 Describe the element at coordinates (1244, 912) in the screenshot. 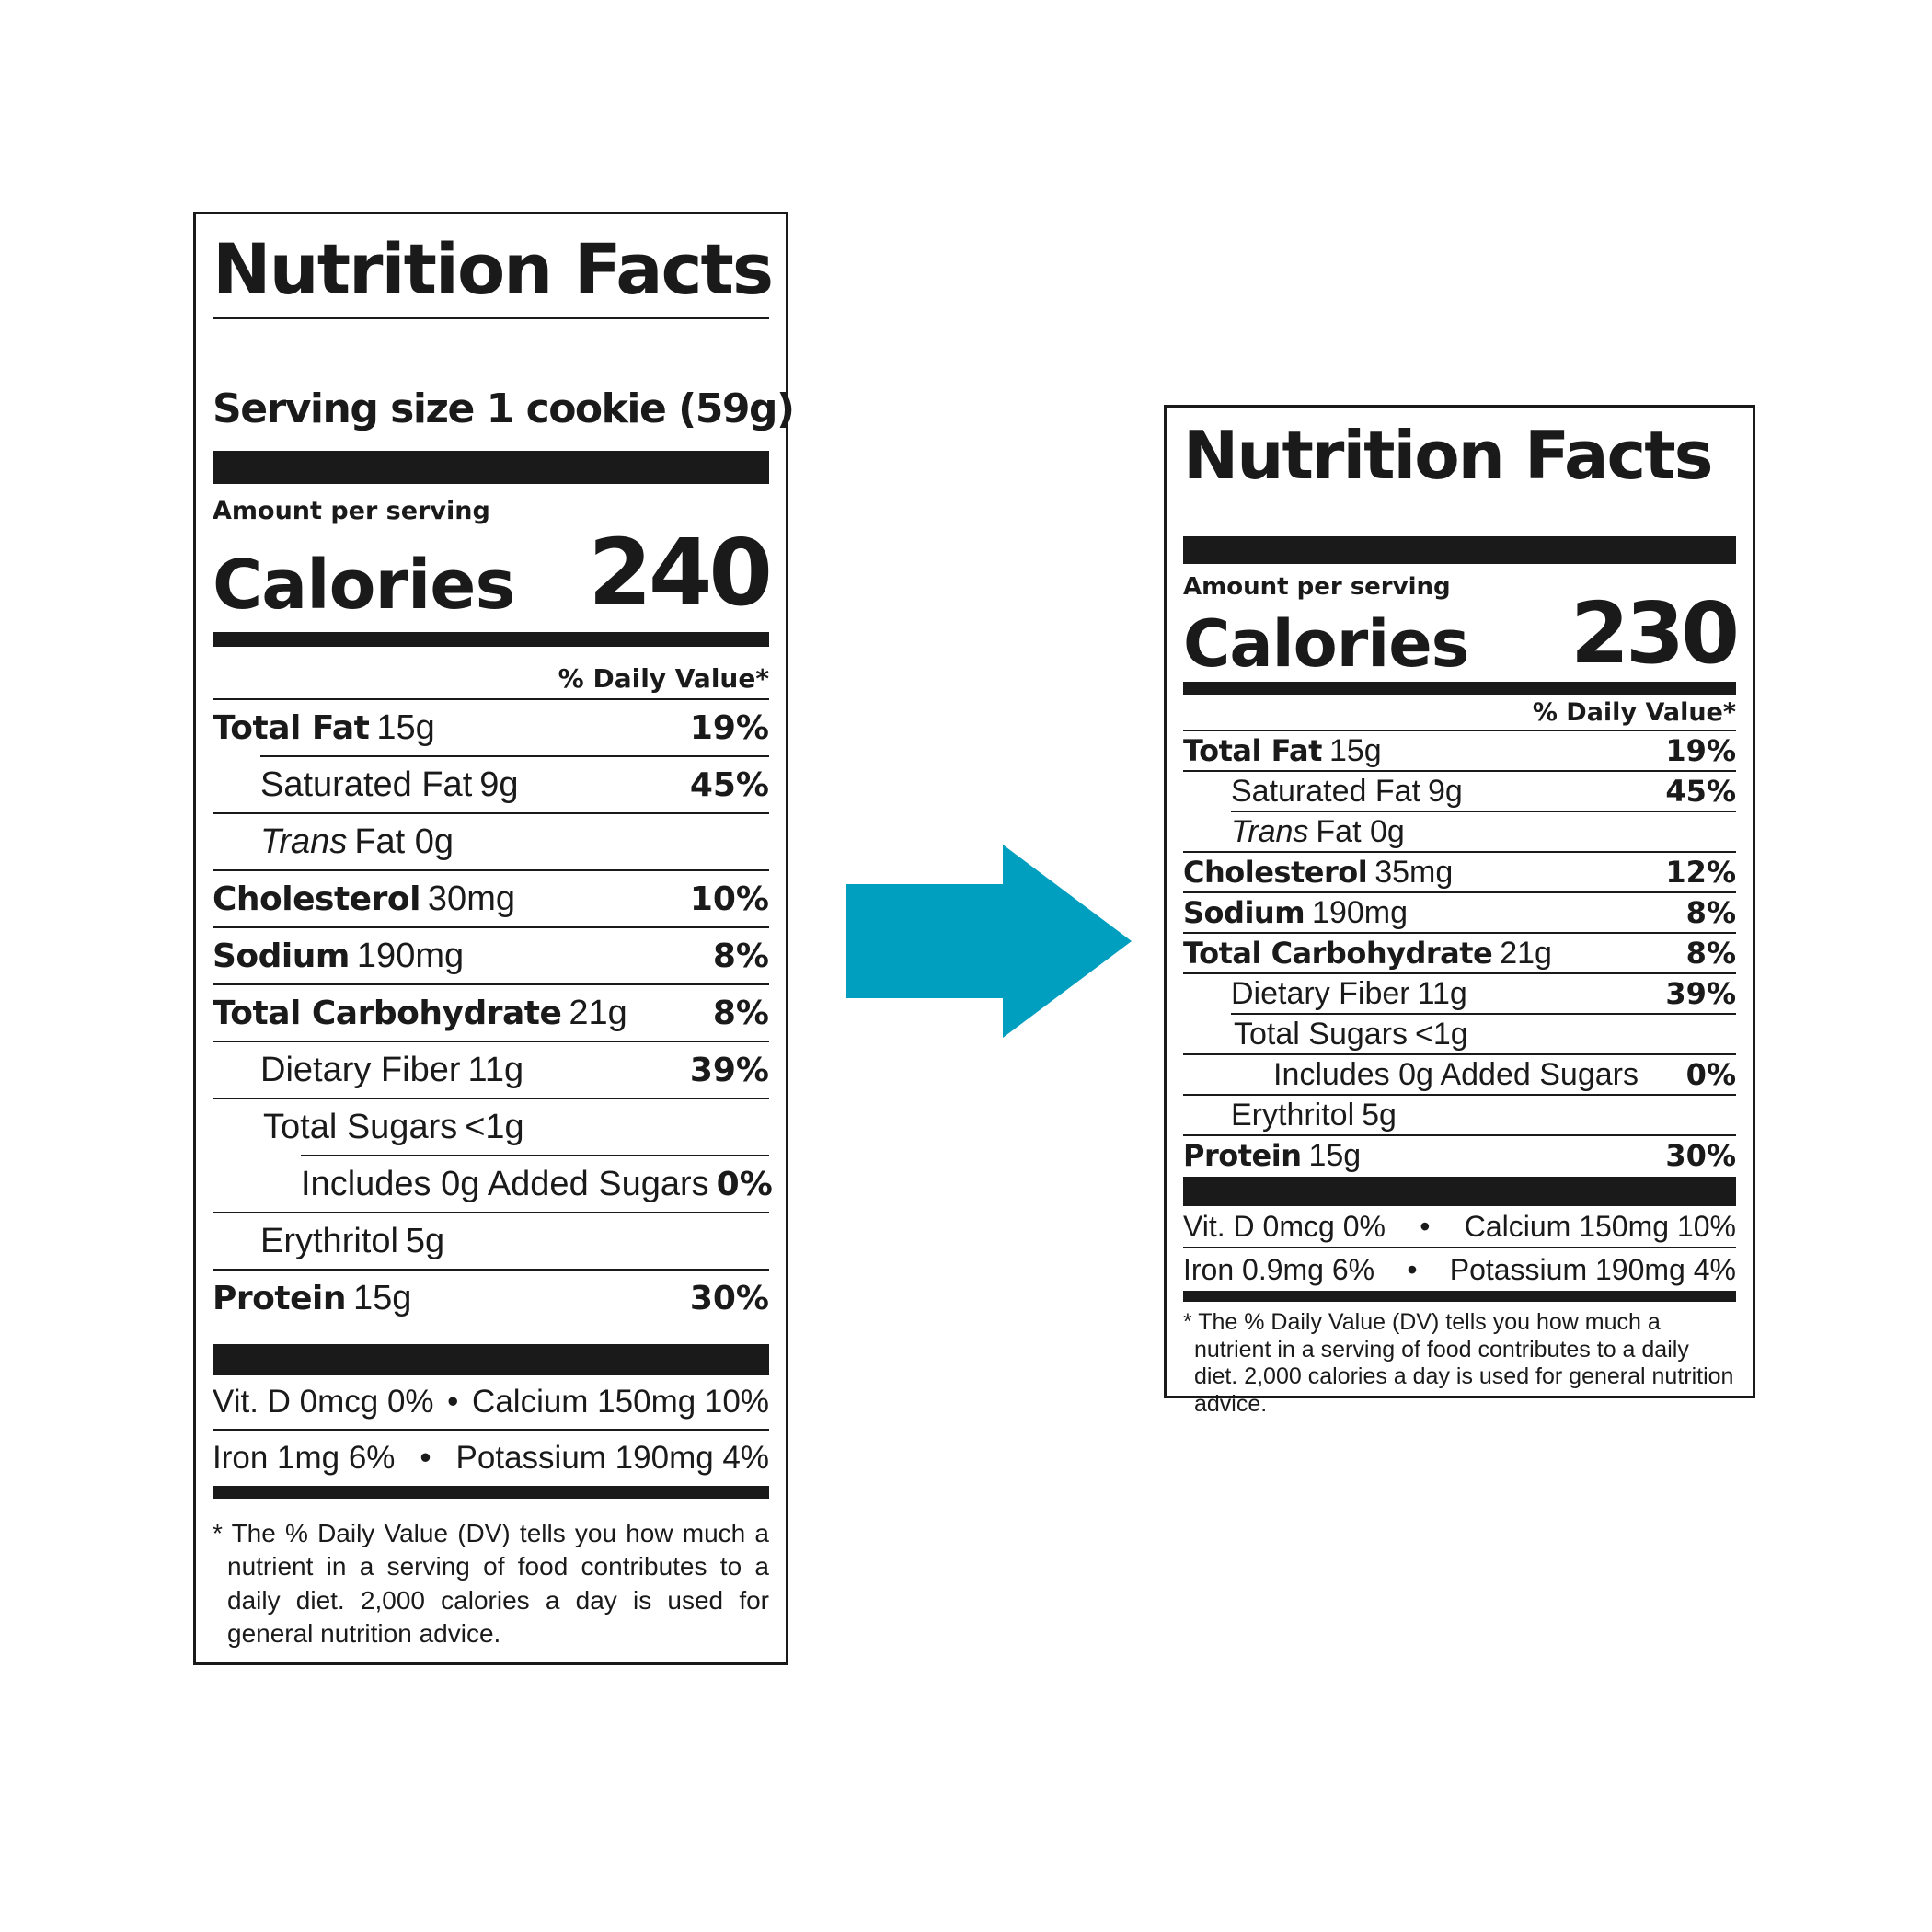

I see `nutrient-name: Sodium` at that location.